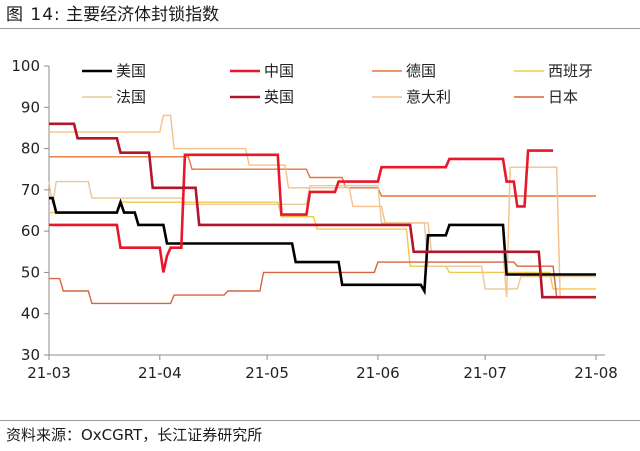 This screenshot has height=451, width=640. What do you see at coordinates (267, 373) in the screenshot?
I see `x-tick-label: 21-05` at bounding box center [267, 373].